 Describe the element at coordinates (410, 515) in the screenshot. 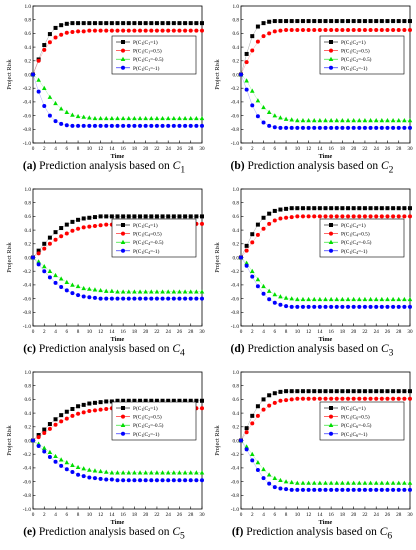

I see `x-tick-label: 30` at that location.